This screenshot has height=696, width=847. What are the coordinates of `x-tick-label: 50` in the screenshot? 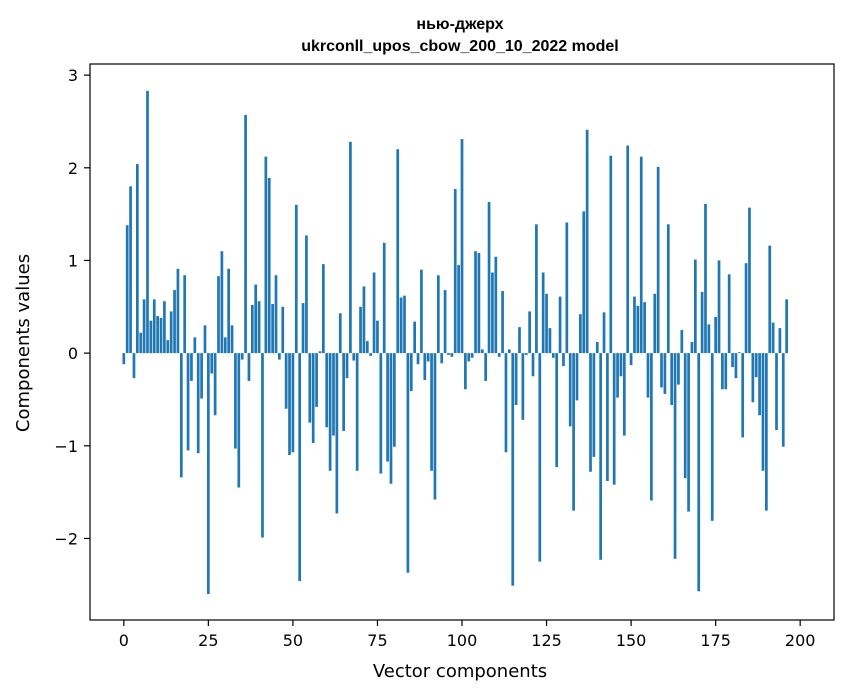 It's located at (293, 640).